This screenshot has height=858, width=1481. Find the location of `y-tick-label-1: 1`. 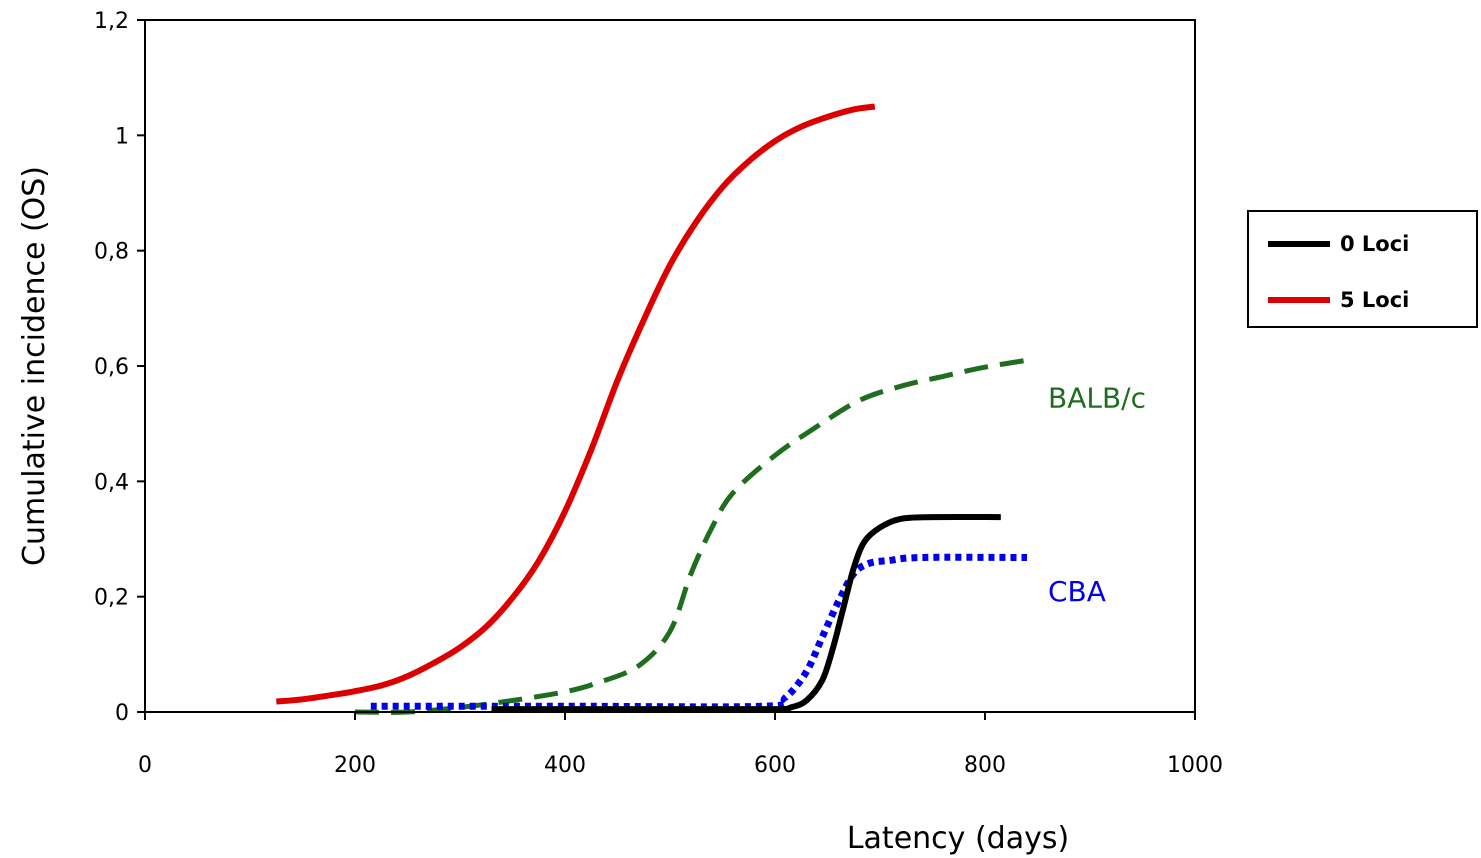

y-tick-label-1: 1 is located at coordinates (122, 136).